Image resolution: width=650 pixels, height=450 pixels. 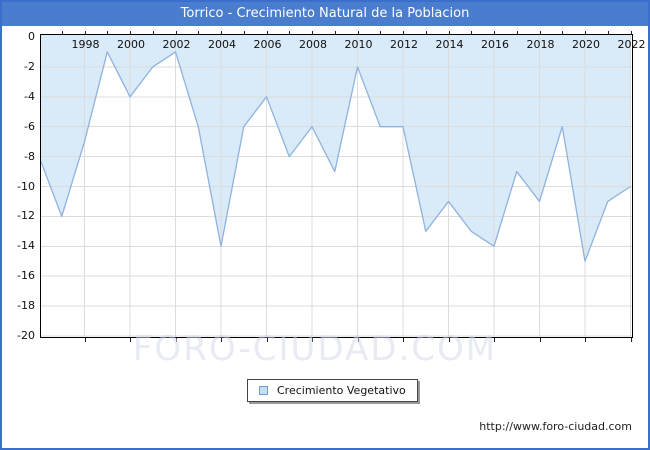 What do you see at coordinates (540, 44) in the screenshot?
I see `x-tick-label: 2018` at bounding box center [540, 44].